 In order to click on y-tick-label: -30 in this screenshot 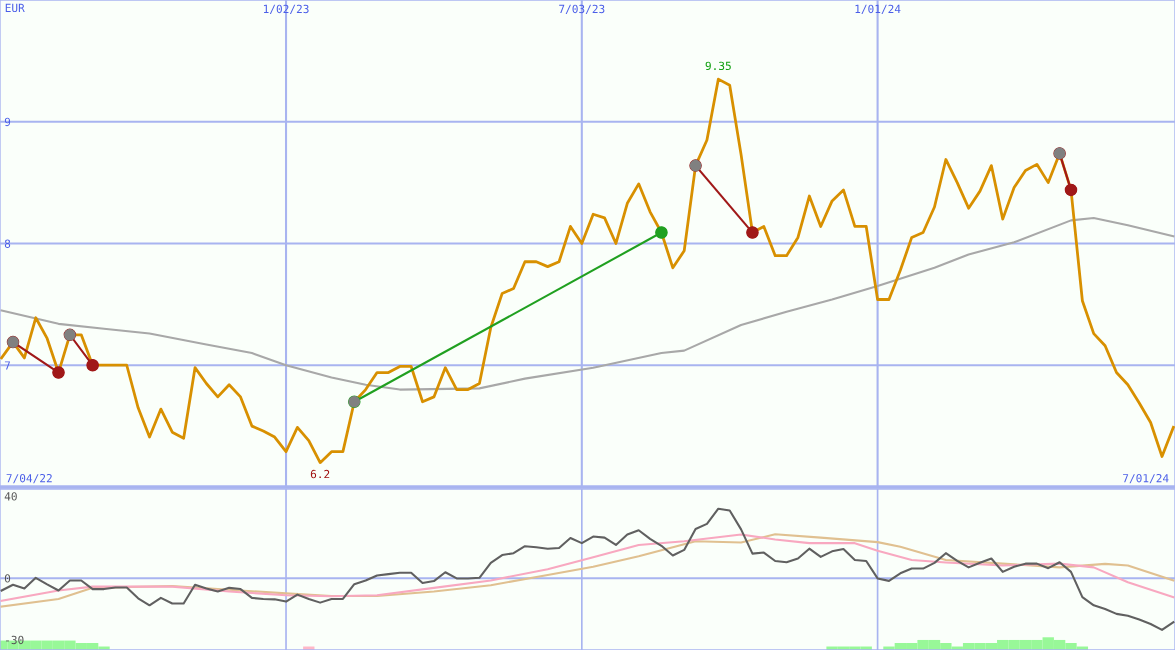, I will do `click(15, 640)`.